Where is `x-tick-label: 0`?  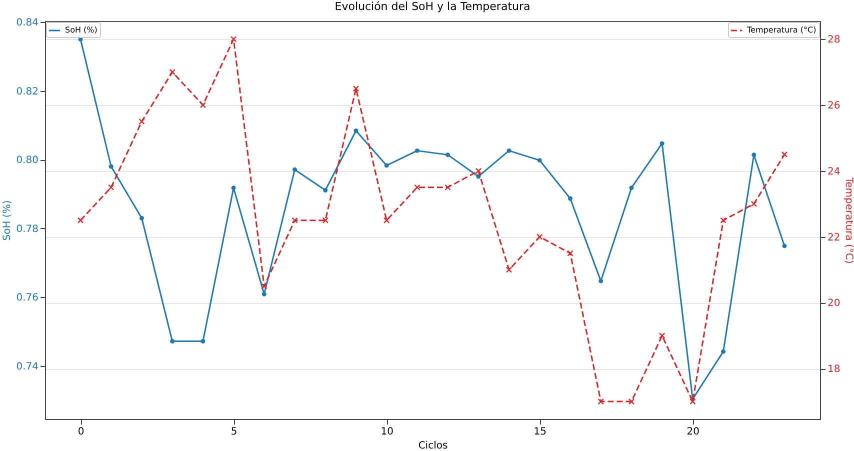
x-tick-label: 0 is located at coordinates (81, 432).